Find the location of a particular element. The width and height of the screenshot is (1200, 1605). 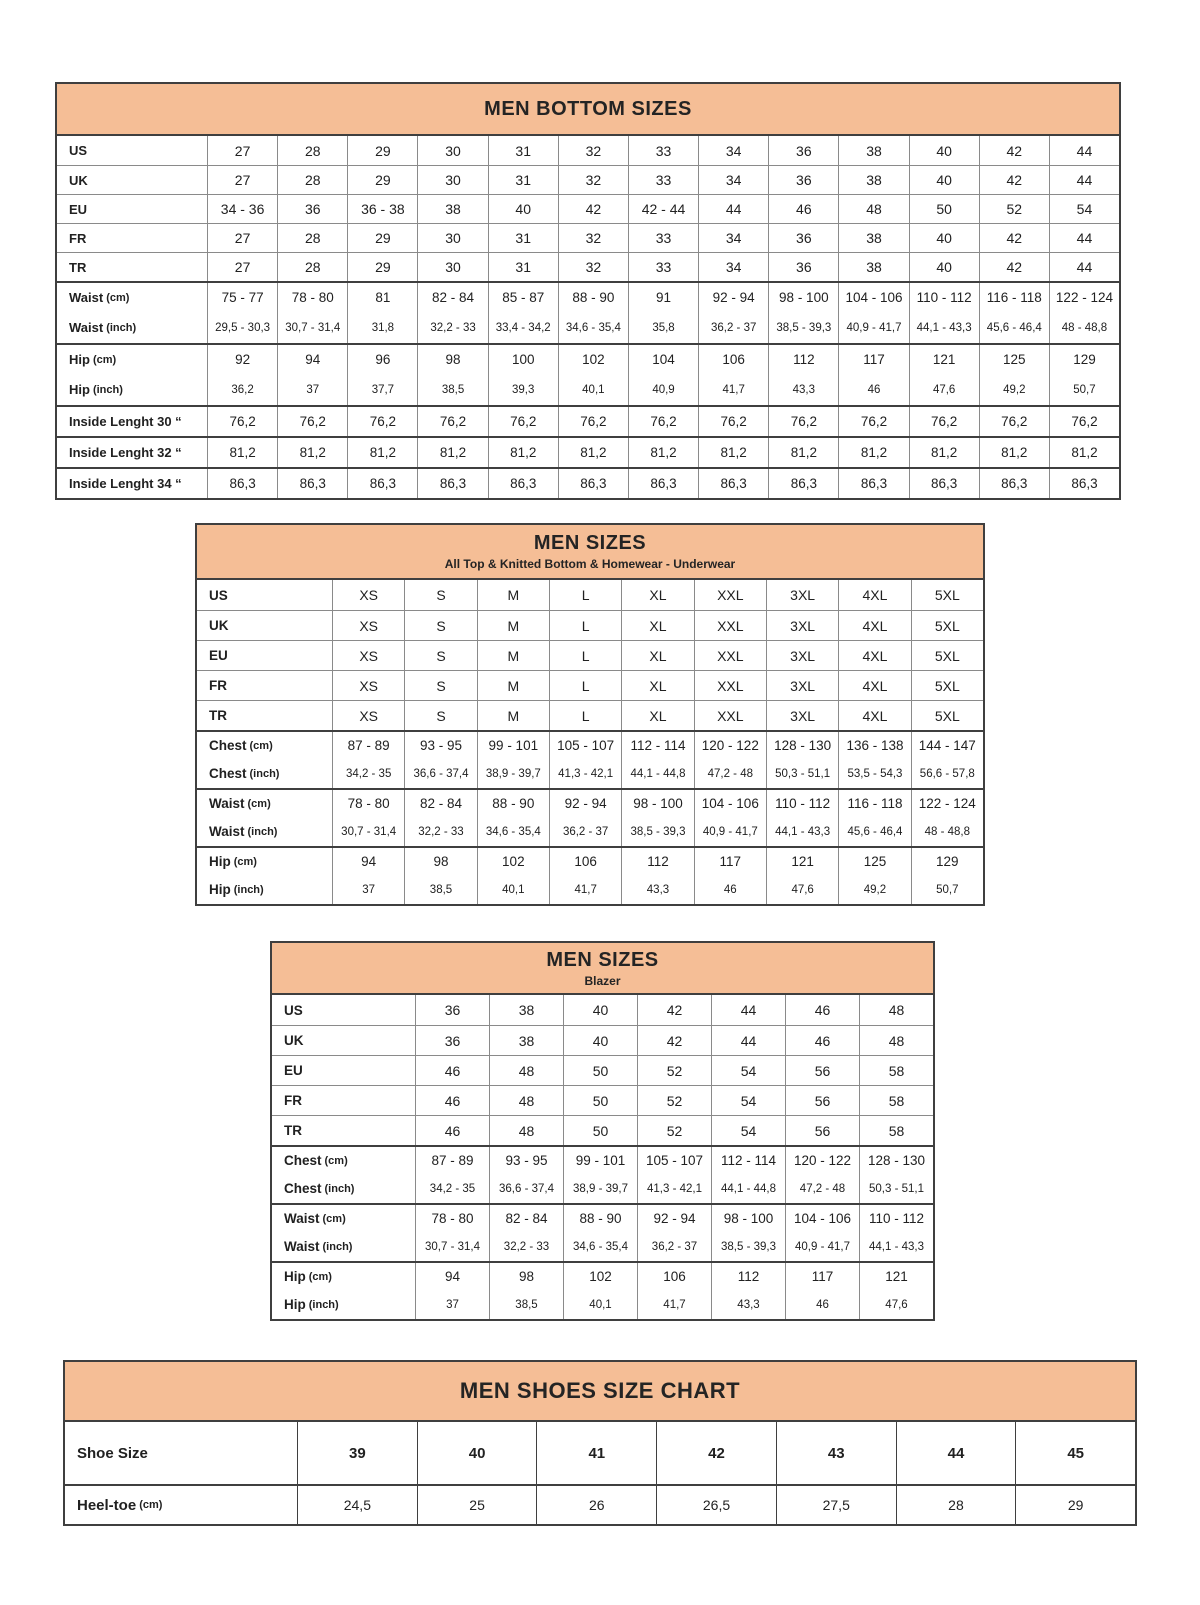

cell-value: 47,2 - 48 is located at coordinates (822, 1188).